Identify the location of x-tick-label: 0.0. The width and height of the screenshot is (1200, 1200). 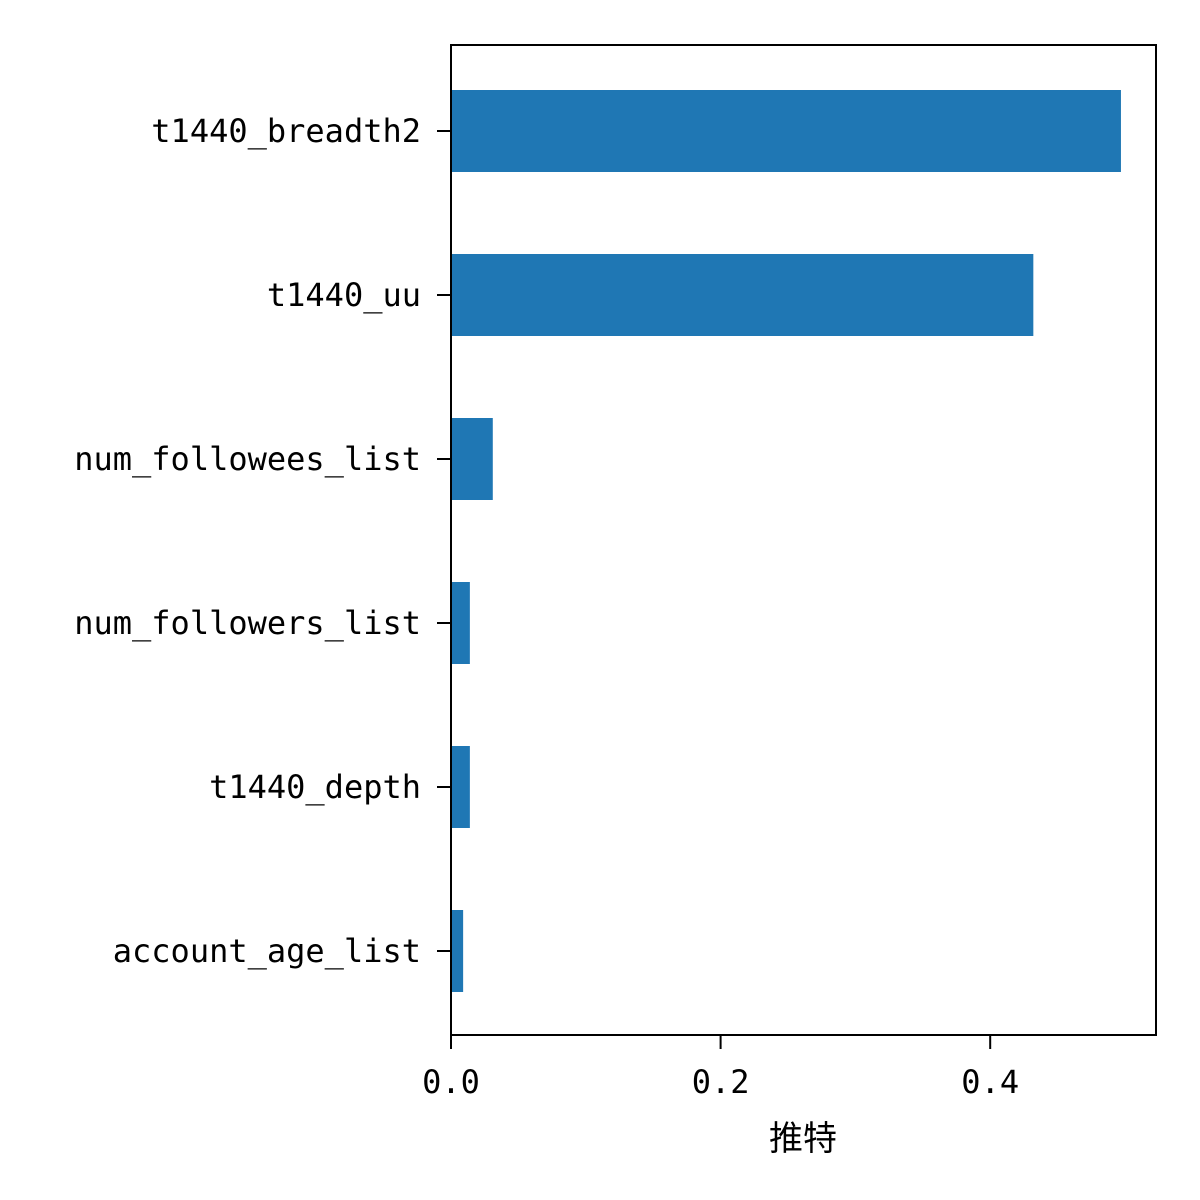
(451, 1082).